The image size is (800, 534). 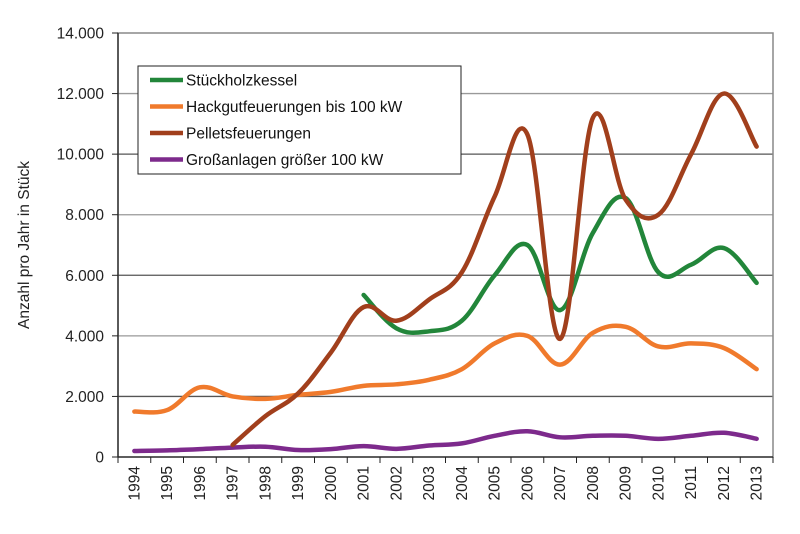 I want to click on x-tick-label: 2007, so click(x=560, y=483).